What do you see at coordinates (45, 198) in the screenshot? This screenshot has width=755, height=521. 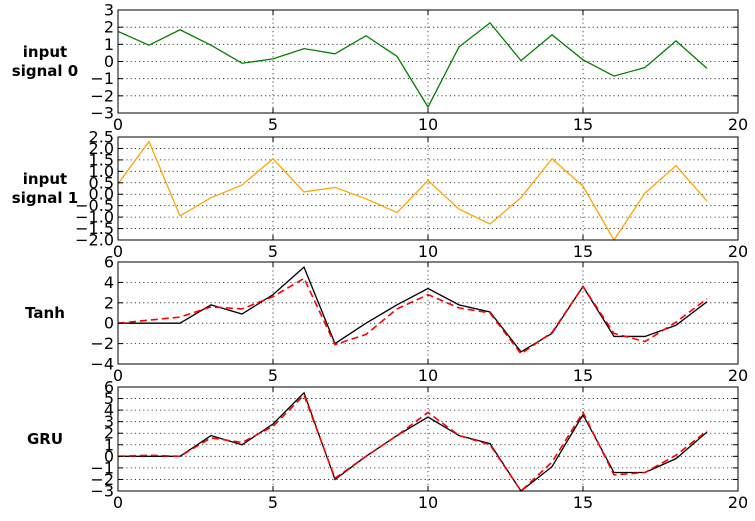 I see `row-label: signal 1` at bounding box center [45, 198].